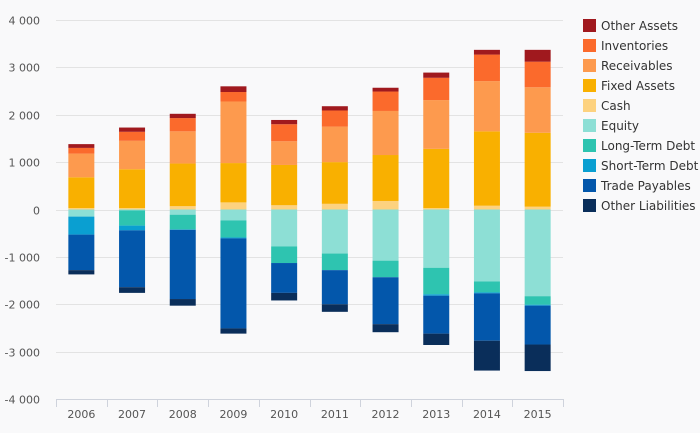 The width and height of the screenshot is (700, 433). Describe the element at coordinates (284, 414) in the screenshot. I see `x-tick-label: 2010` at that location.